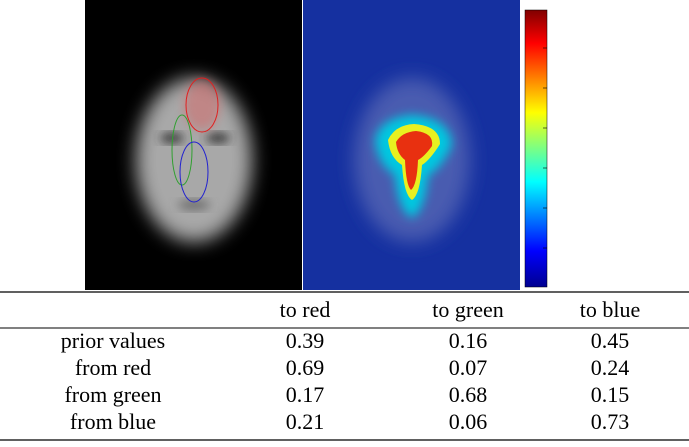  I want to click on table-cell: 0.17, so click(305, 394).